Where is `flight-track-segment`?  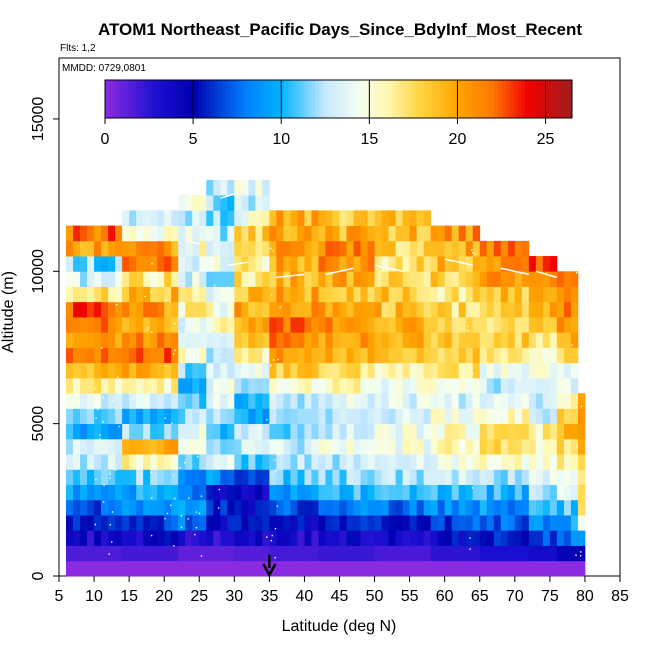 flight-track-segment is located at coordinates (238, 263).